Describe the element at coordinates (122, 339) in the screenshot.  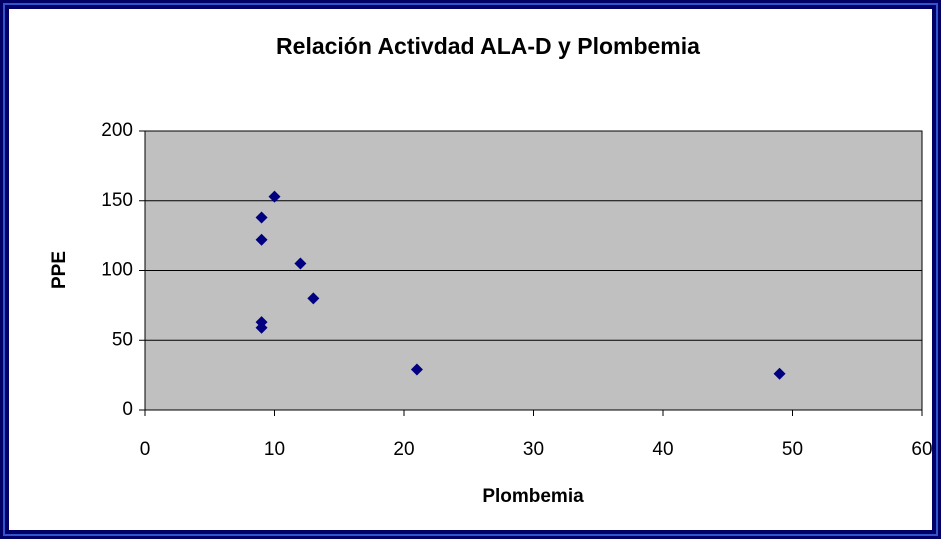
I see `y-tick-label: 50` at that location.